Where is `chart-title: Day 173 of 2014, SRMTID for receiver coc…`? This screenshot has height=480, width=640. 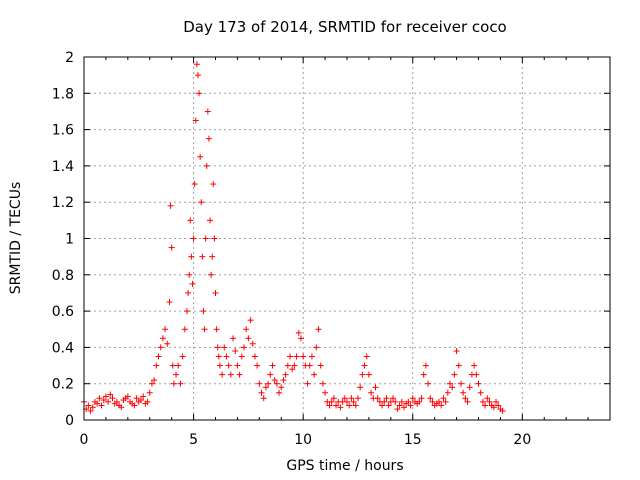
chart-title: Day 173 of 2014, SRMTID for receiver coc… is located at coordinates (345, 27).